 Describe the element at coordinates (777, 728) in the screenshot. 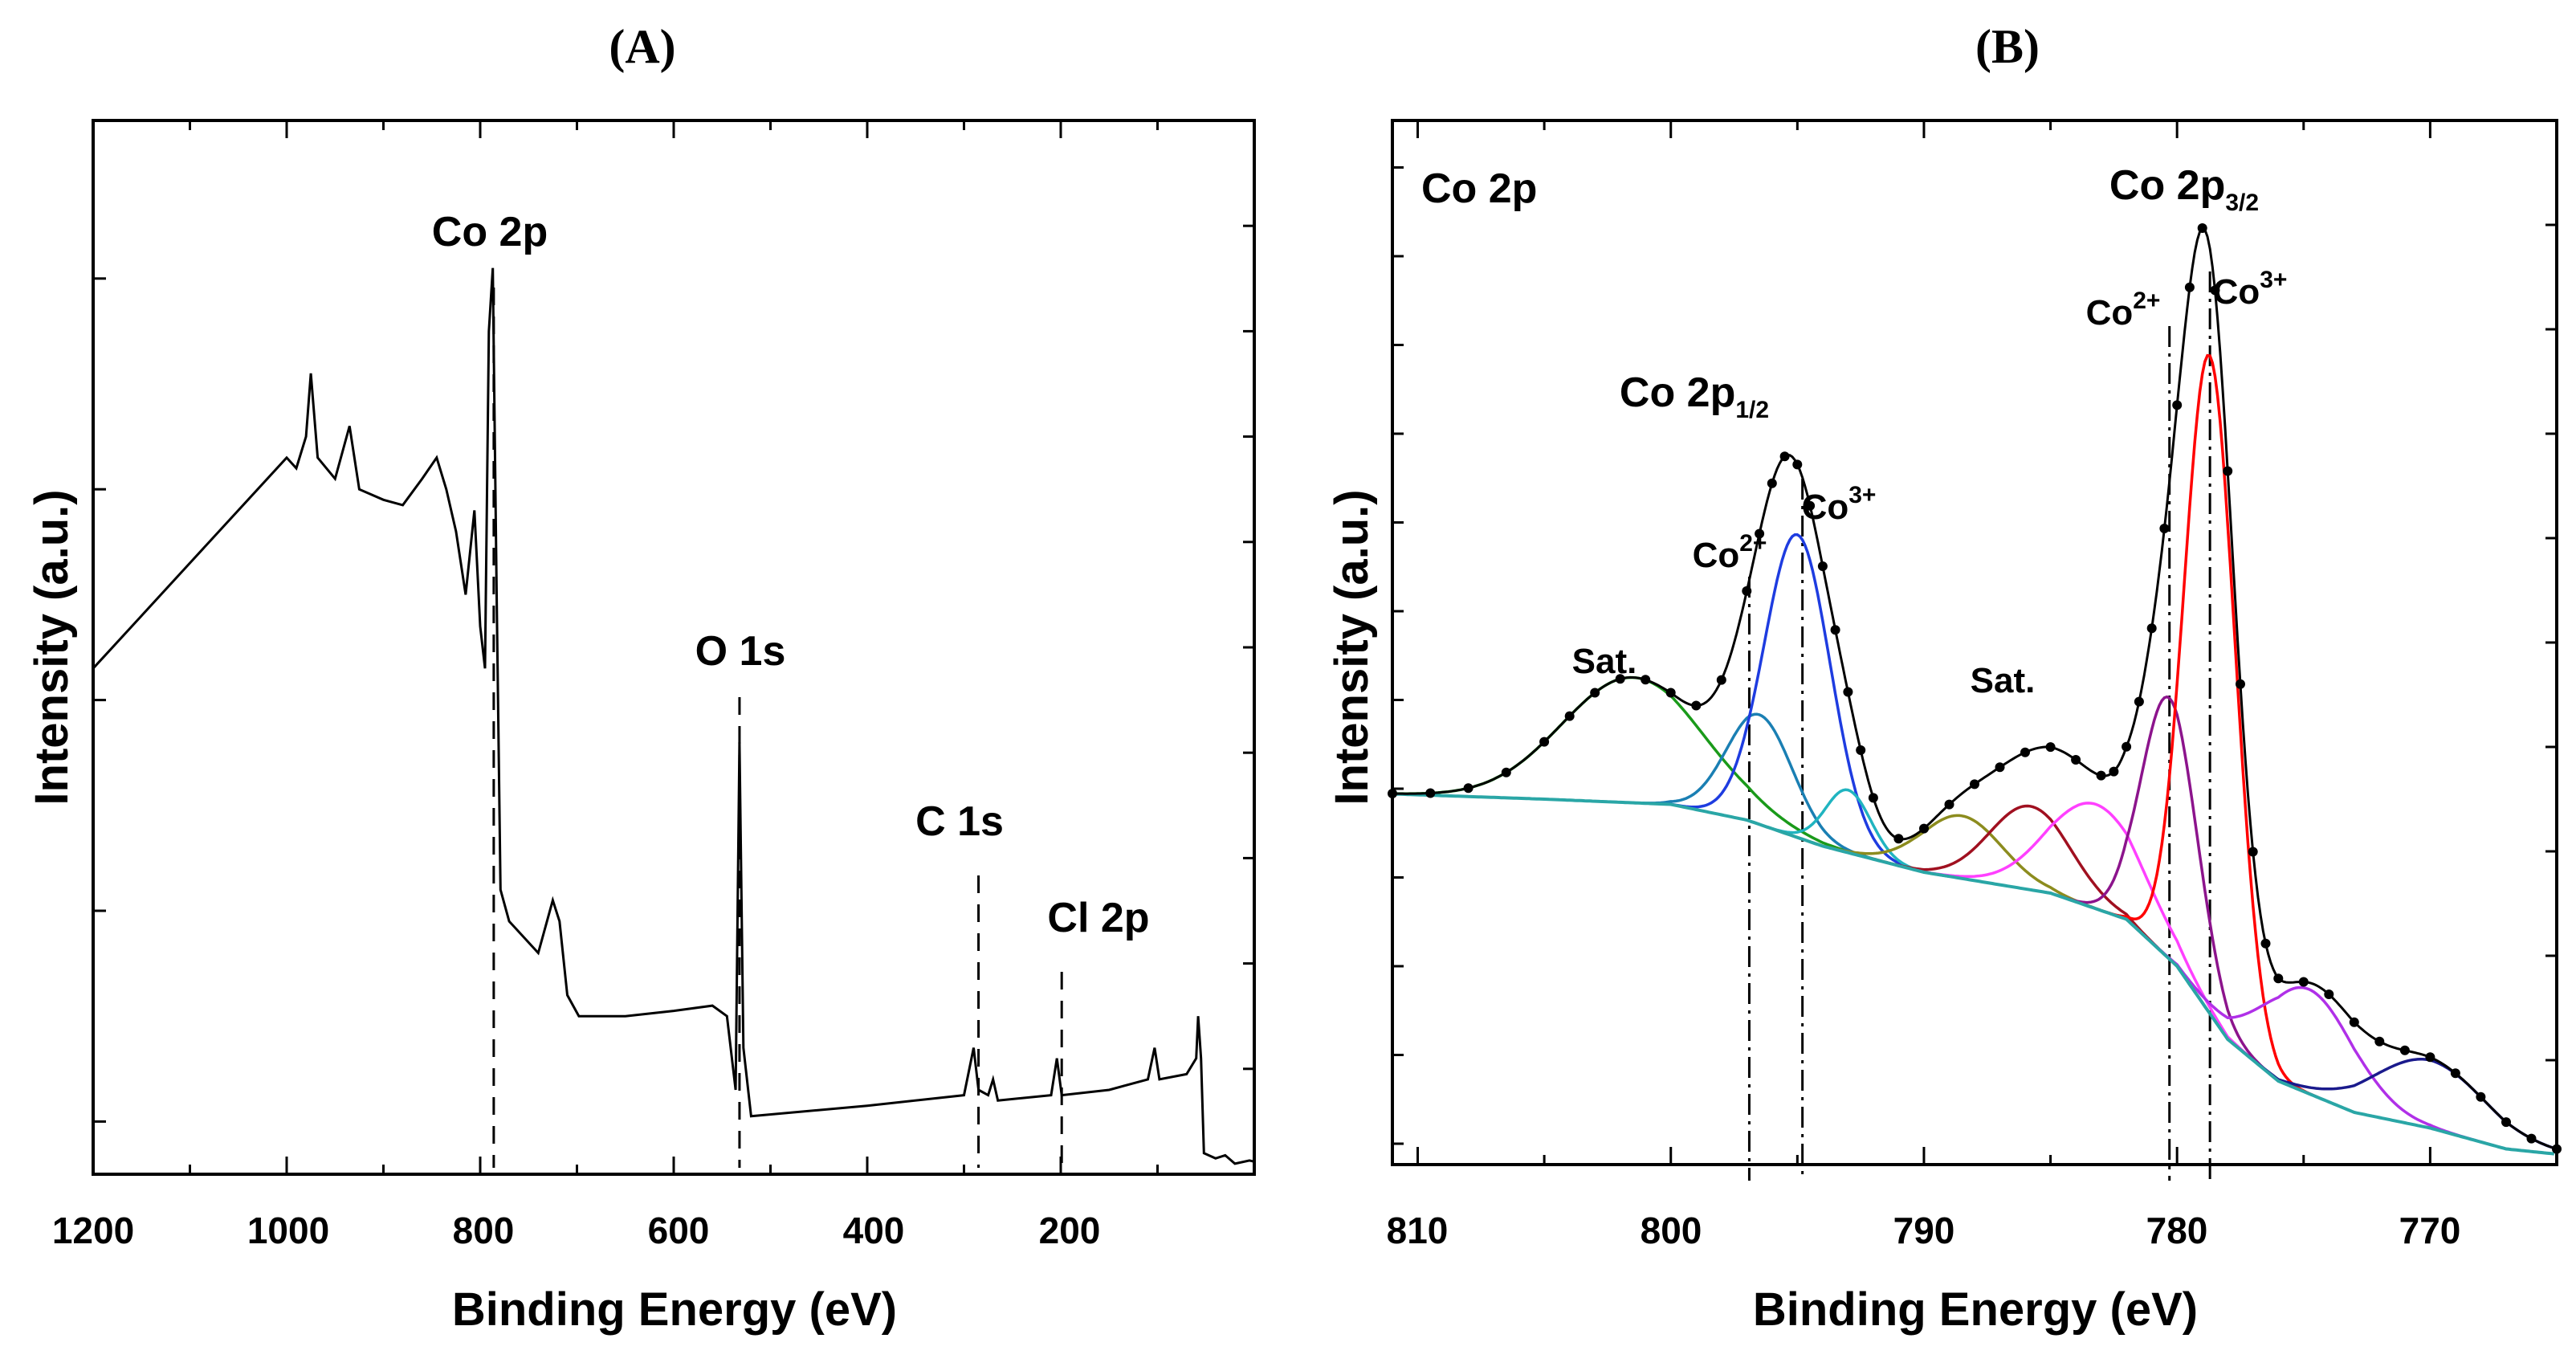

I see `panel-a-reference-lines` at that location.